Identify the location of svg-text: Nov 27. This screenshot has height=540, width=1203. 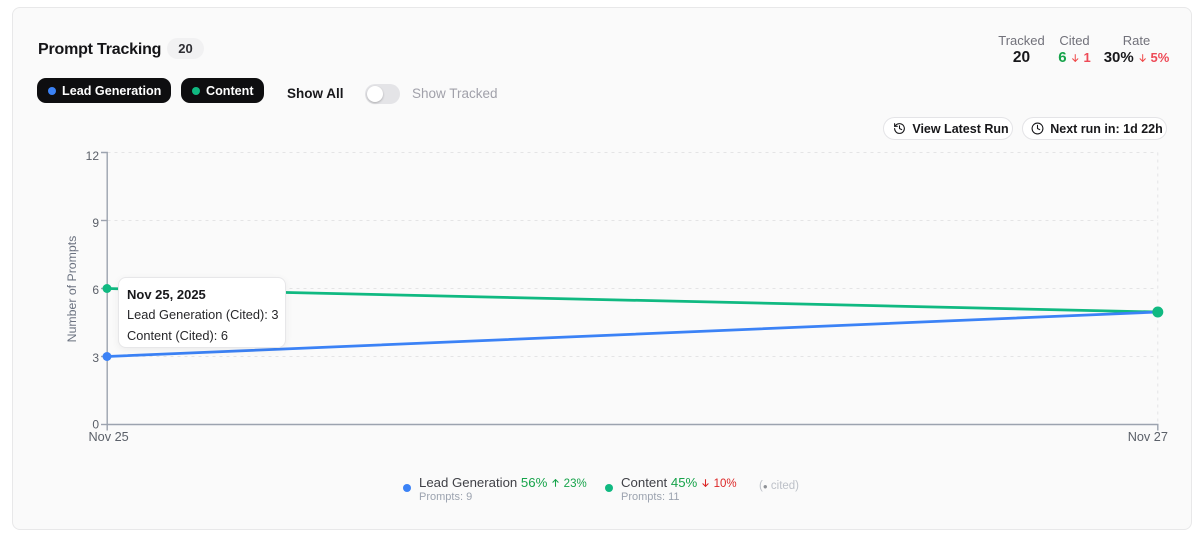
(1148, 437).